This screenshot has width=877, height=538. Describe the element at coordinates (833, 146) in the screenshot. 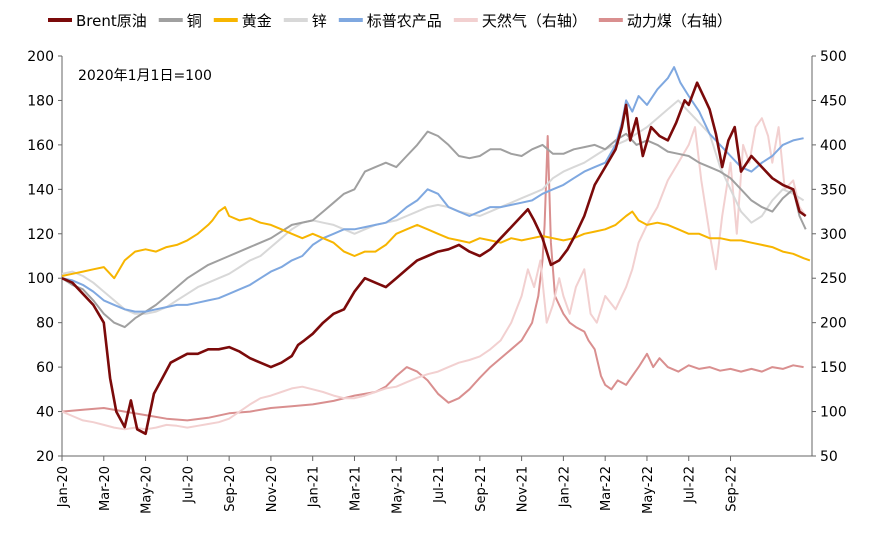

I see `right-tick-label: 400` at that location.